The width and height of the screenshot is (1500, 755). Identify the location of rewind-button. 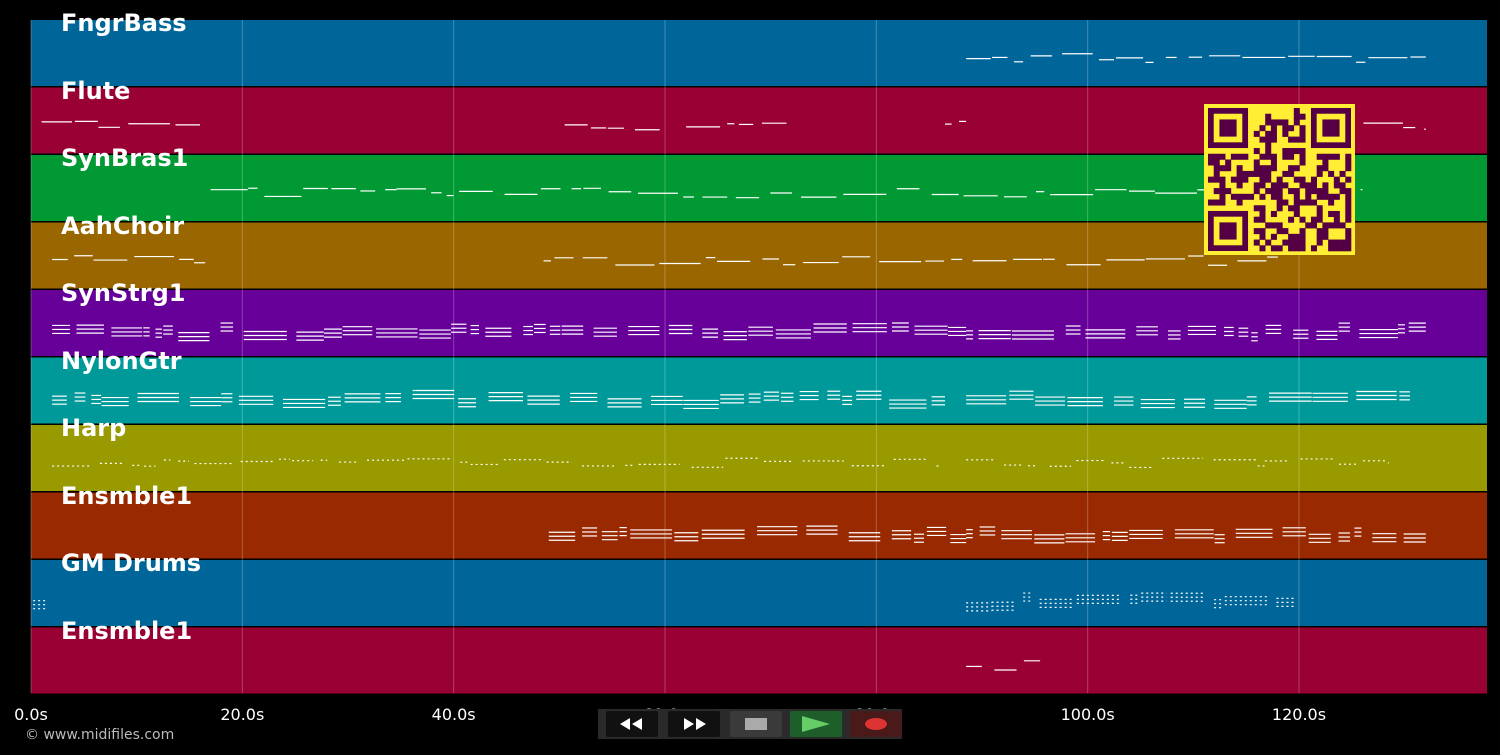
(632, 724).